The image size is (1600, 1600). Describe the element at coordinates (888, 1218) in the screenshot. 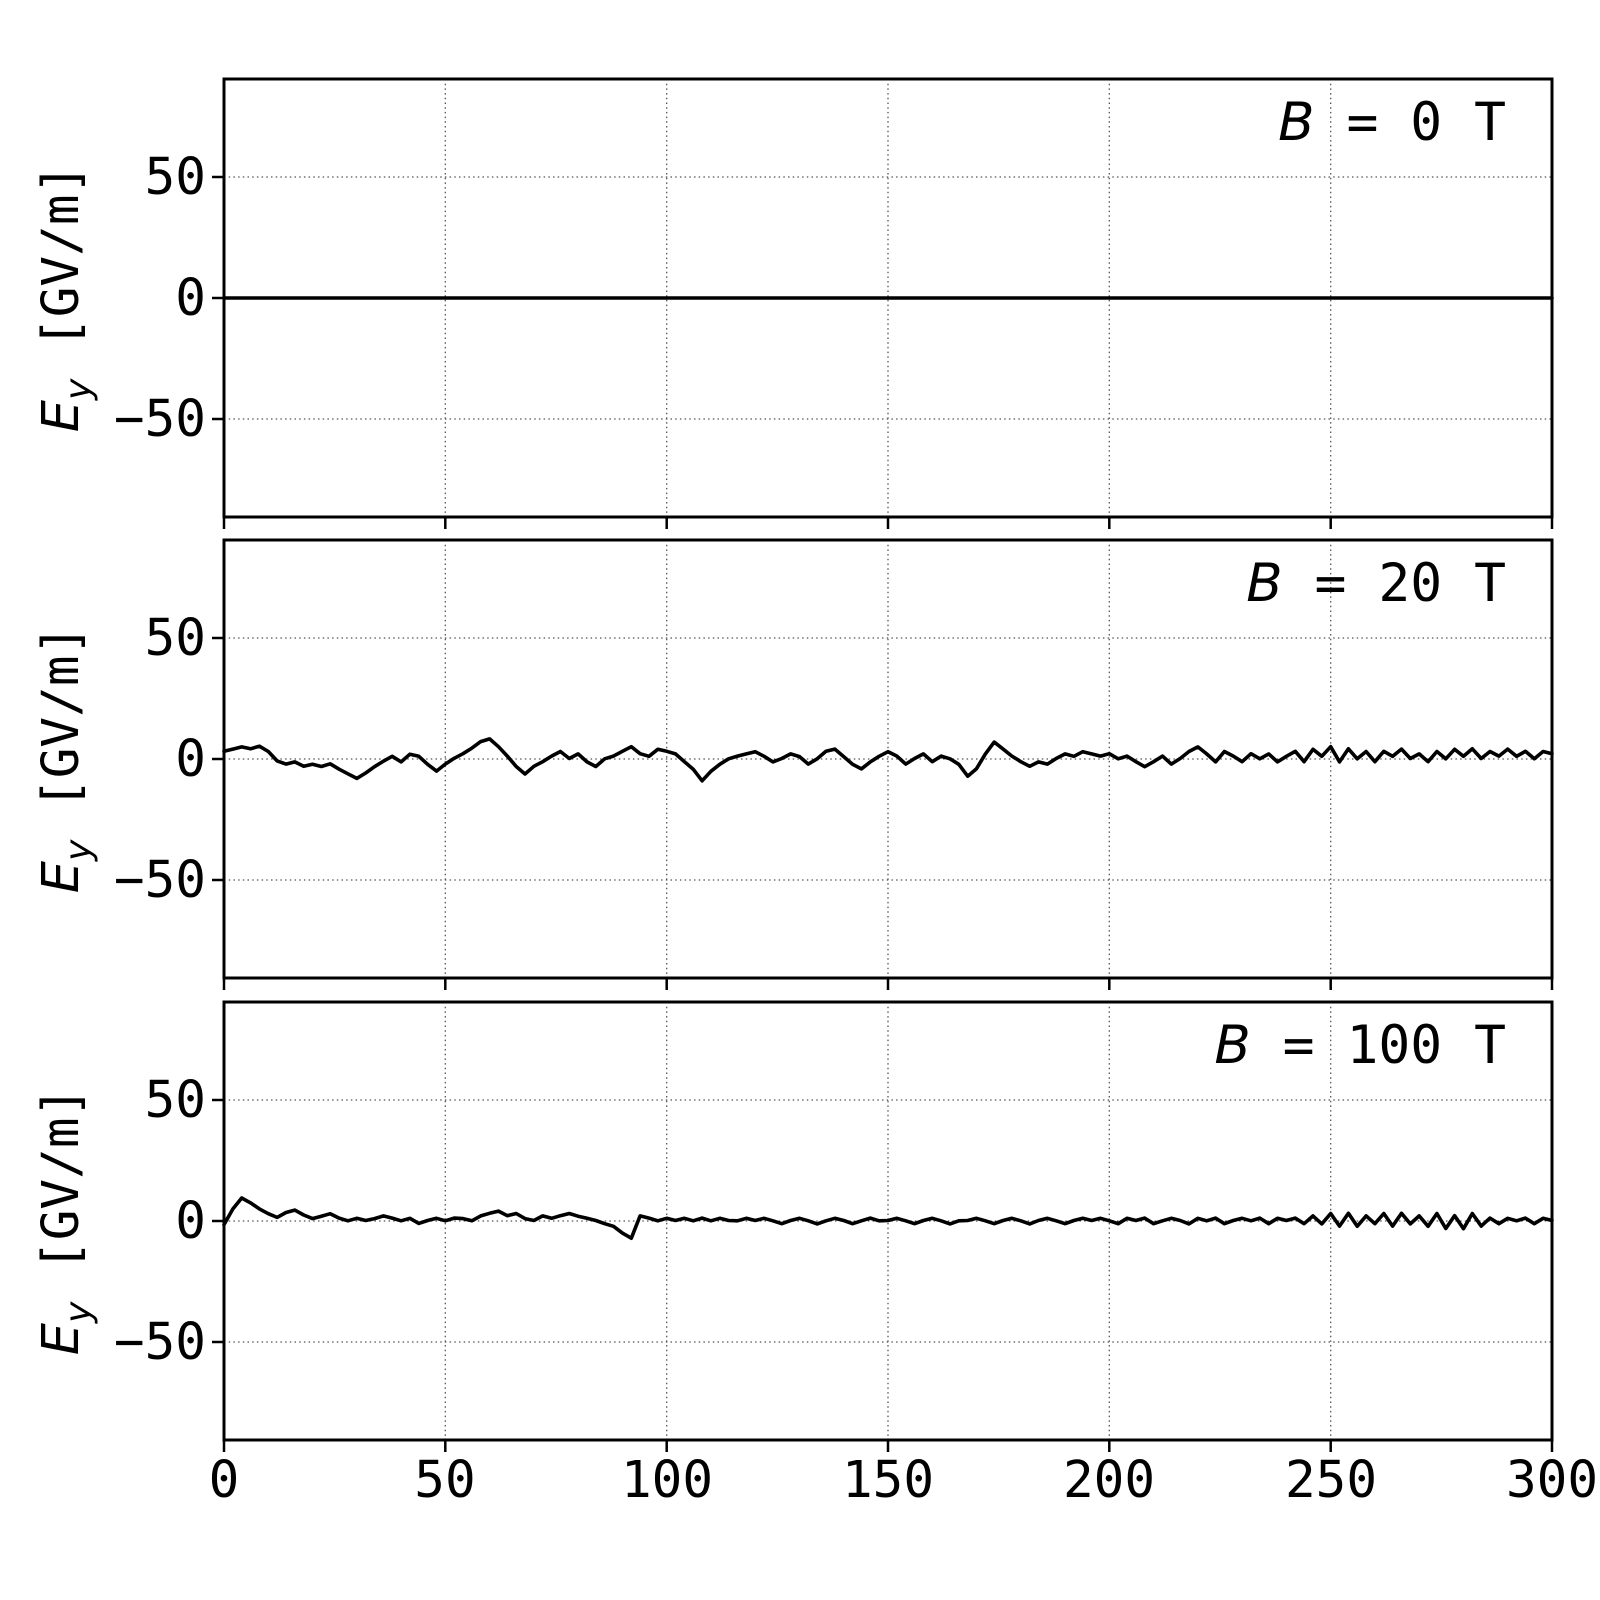

I see `ey-trace-B100` at that location.